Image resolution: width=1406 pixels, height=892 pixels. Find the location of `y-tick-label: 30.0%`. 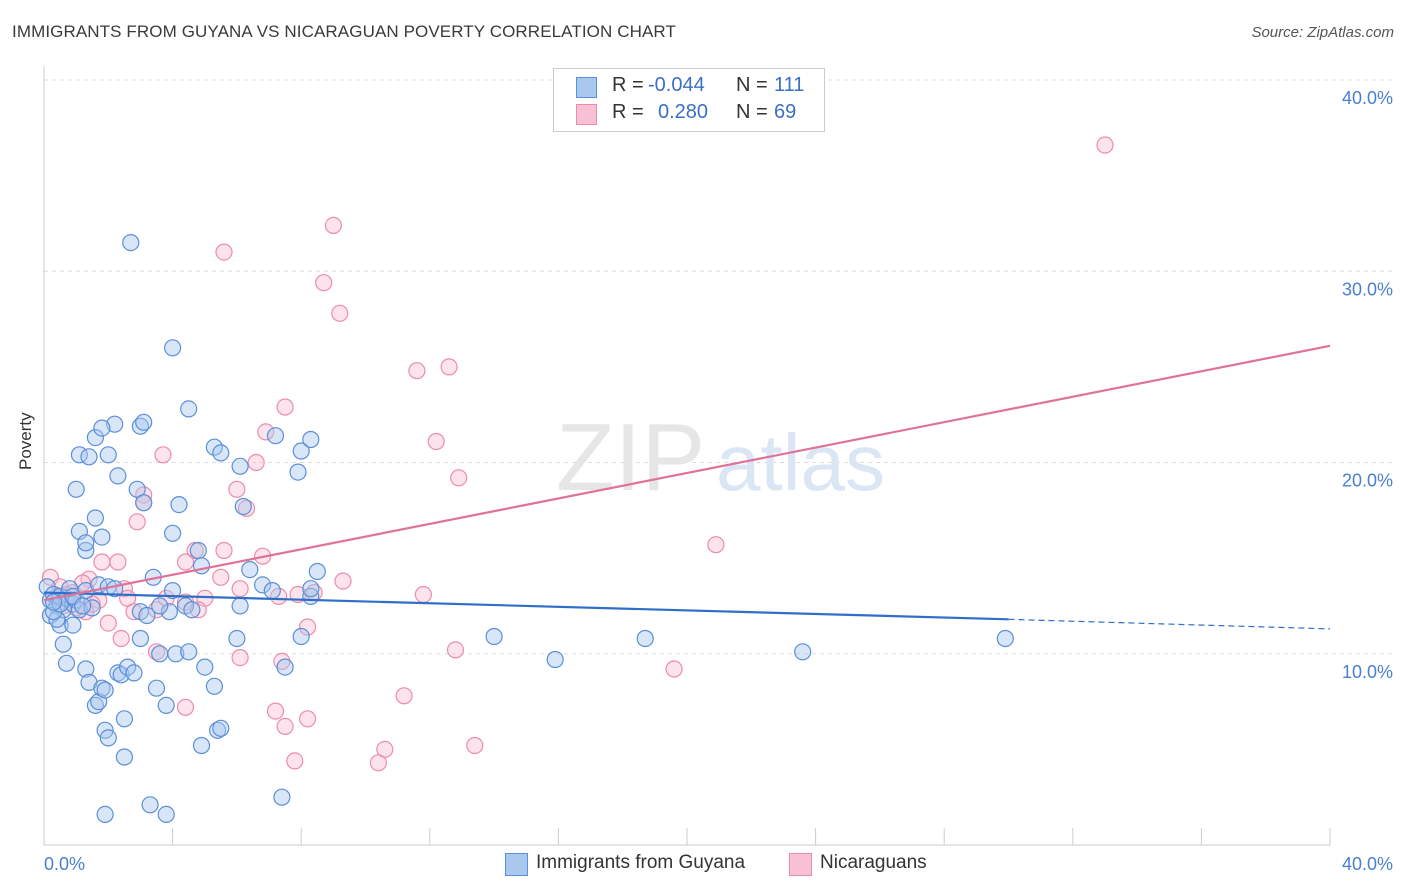

y-tick-label: 30.0% is located at coordinates (1367, 289).